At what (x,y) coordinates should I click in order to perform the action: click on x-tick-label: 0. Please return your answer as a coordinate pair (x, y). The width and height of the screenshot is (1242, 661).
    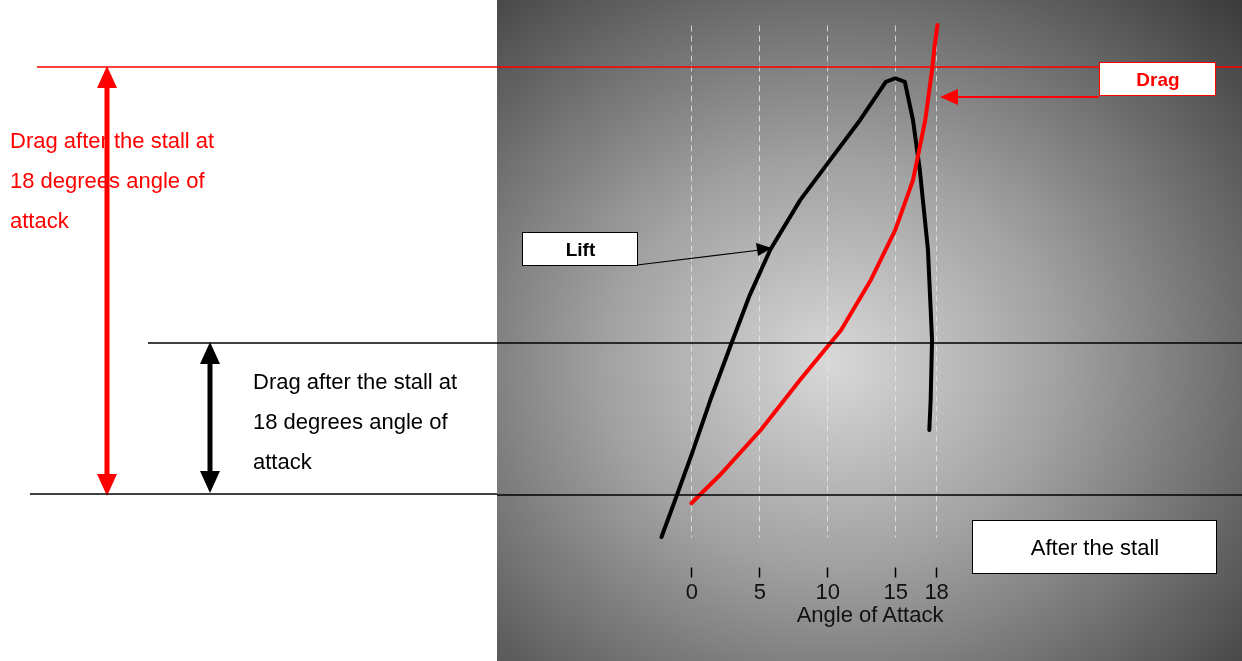
    Looking at the image, I should click on (692, 591).